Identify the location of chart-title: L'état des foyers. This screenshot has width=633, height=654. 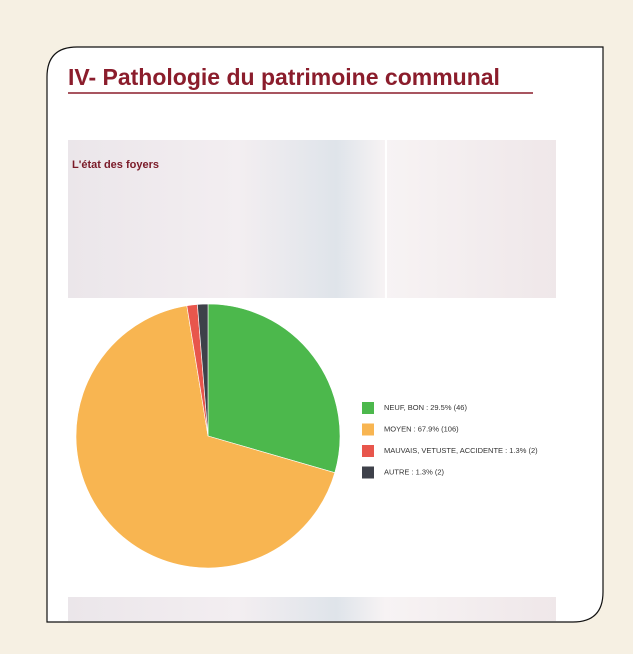
(115, 165).